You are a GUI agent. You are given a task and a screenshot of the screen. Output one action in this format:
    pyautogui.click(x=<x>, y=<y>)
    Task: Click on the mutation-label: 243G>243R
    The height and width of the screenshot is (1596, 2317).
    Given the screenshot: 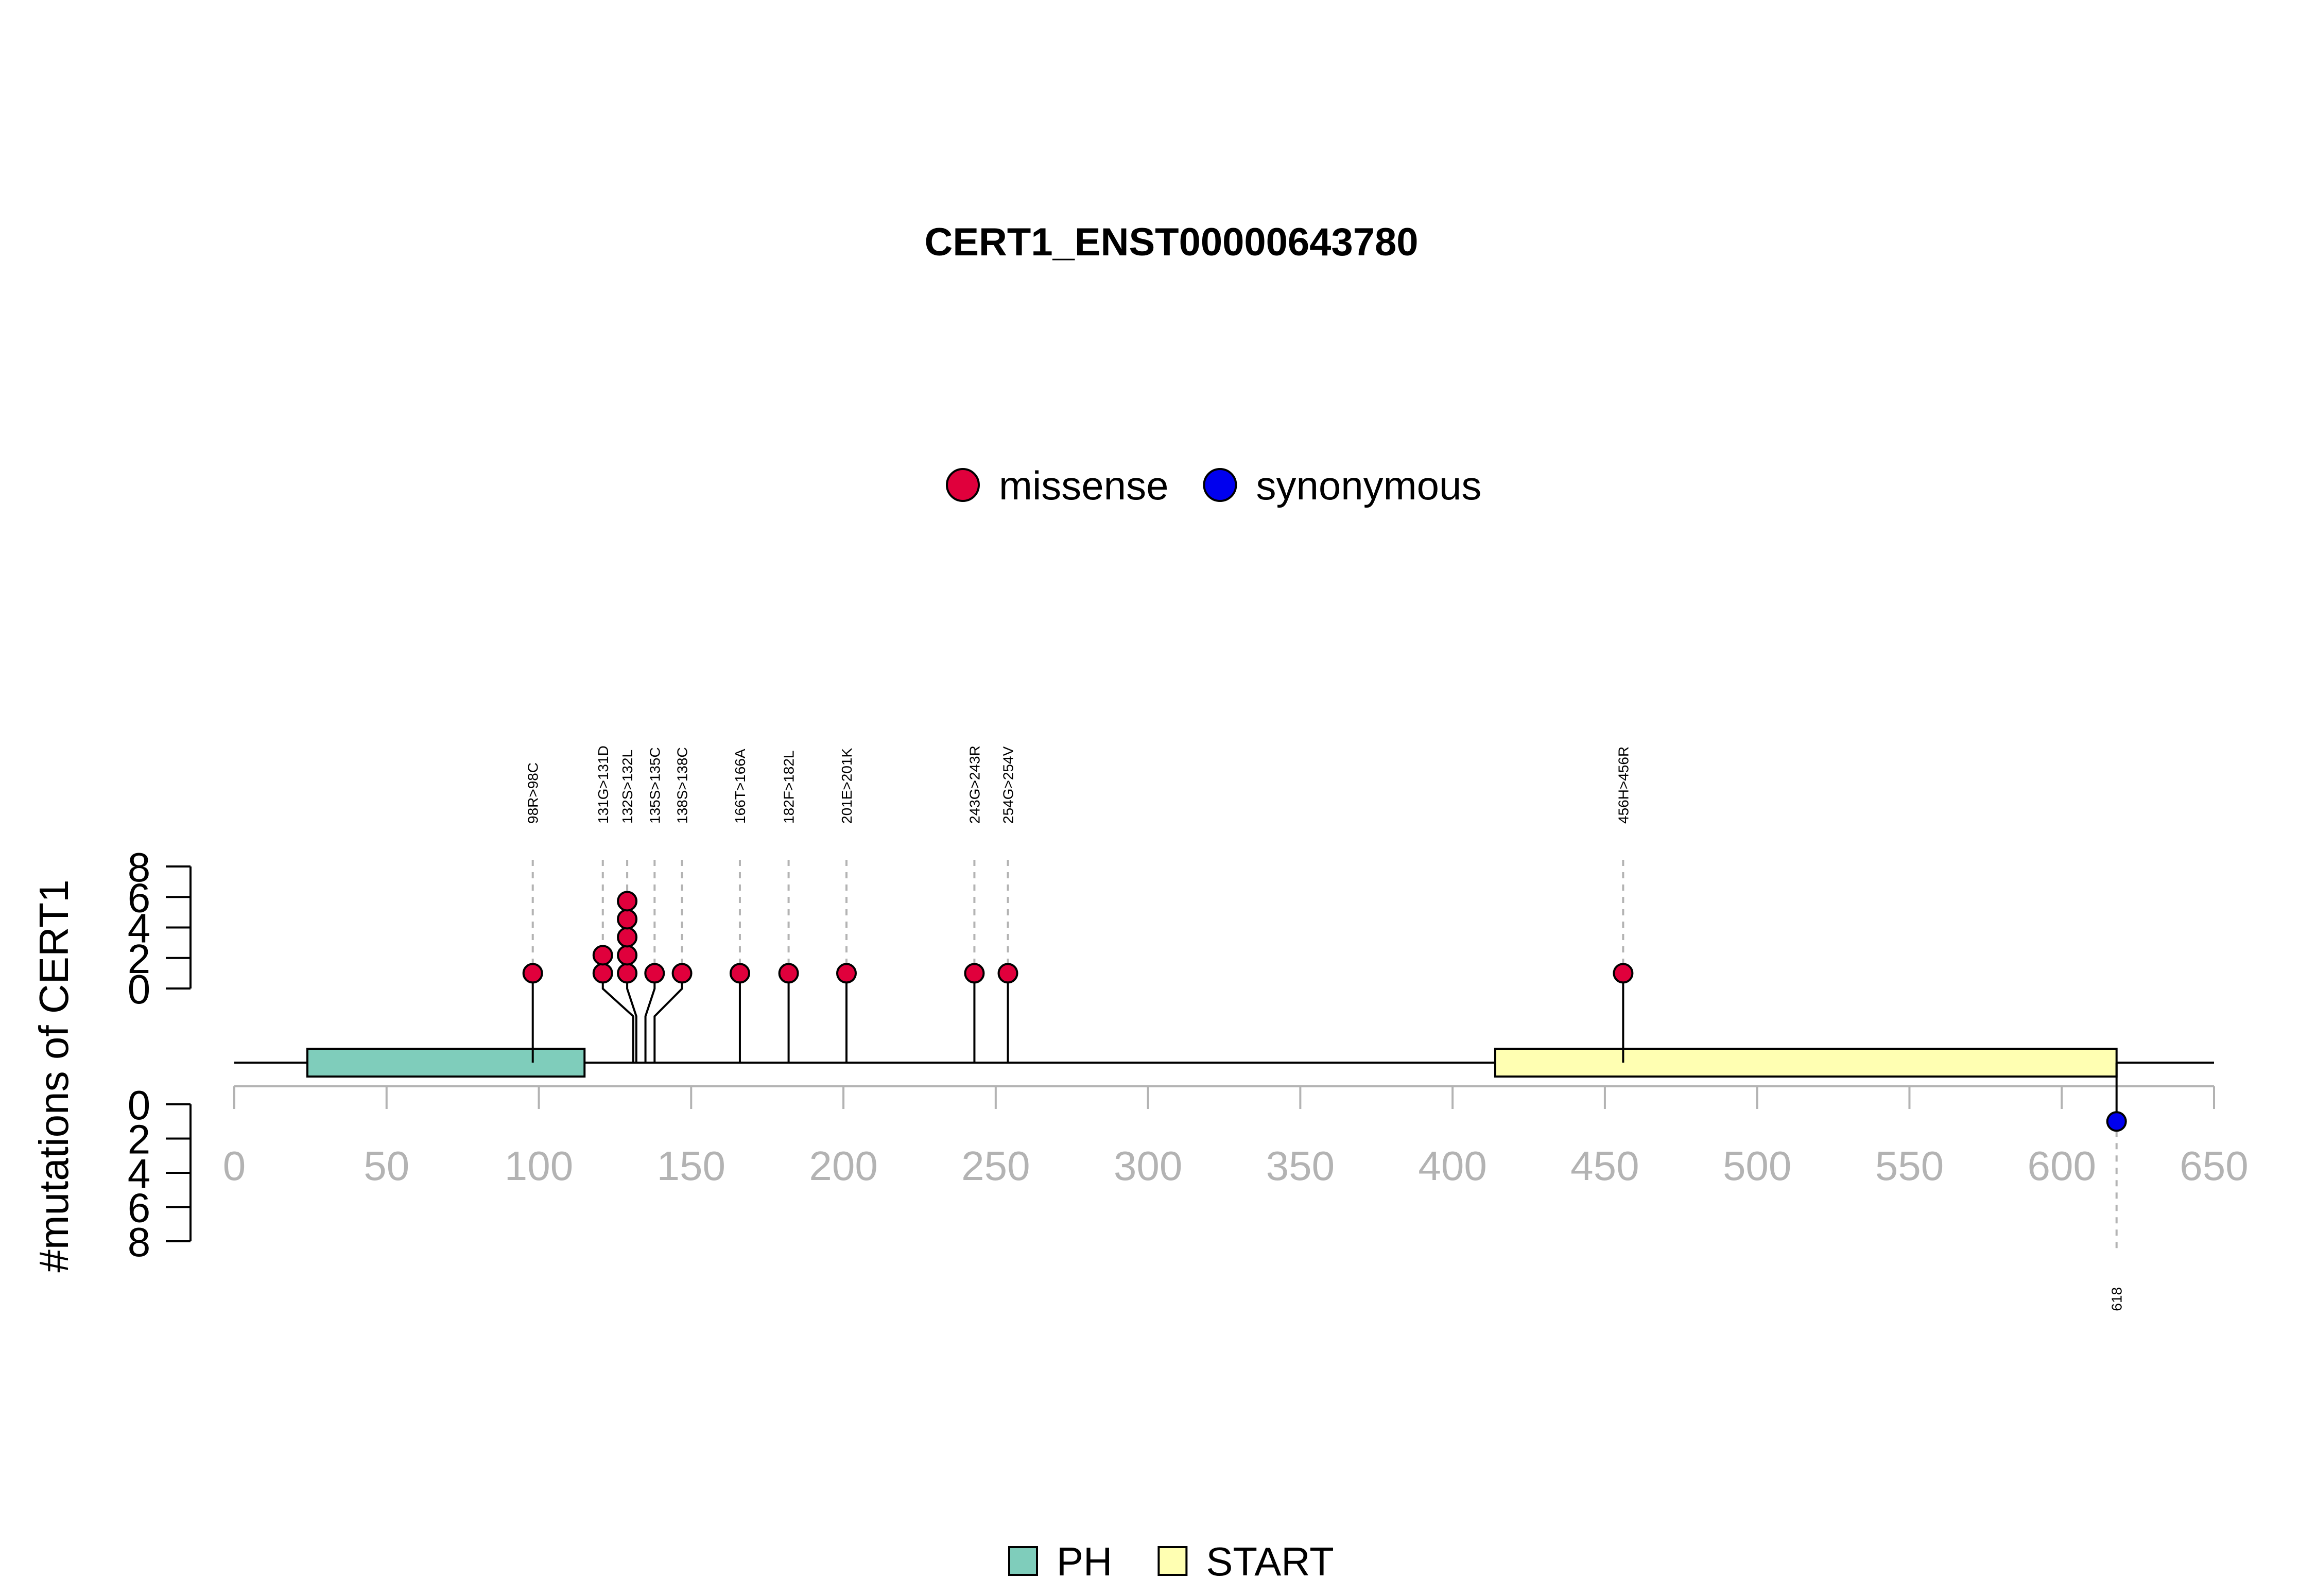 What is the action you would take?
    pyautogui.click(x=974, y=785)
    